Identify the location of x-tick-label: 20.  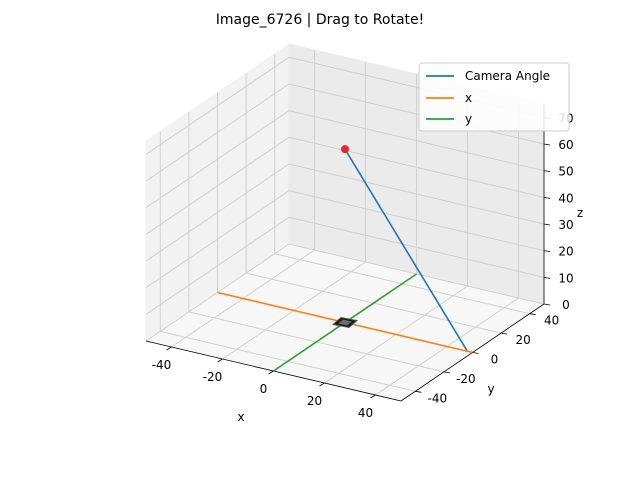
(314, 401).